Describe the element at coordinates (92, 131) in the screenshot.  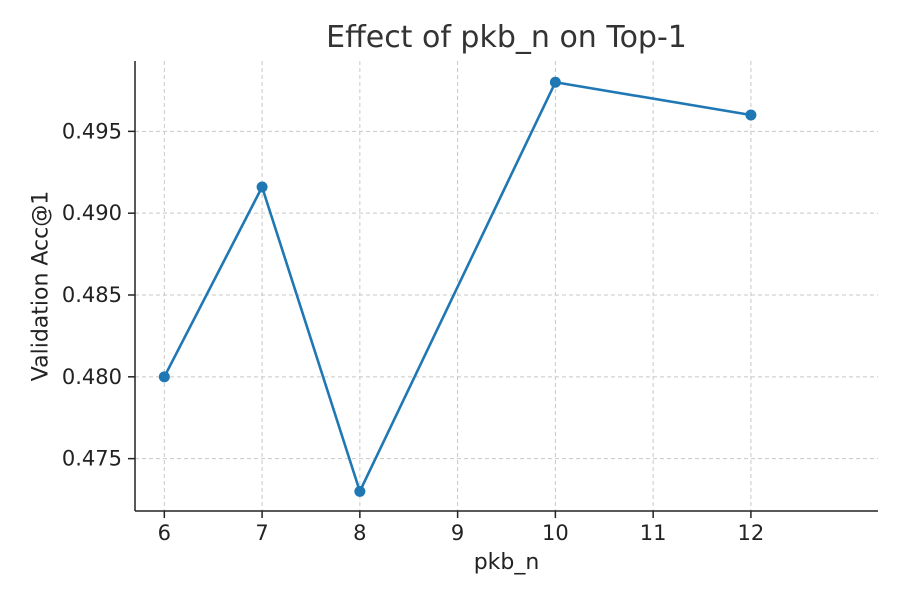
I see `y-tick-label: 0.495` at that location.